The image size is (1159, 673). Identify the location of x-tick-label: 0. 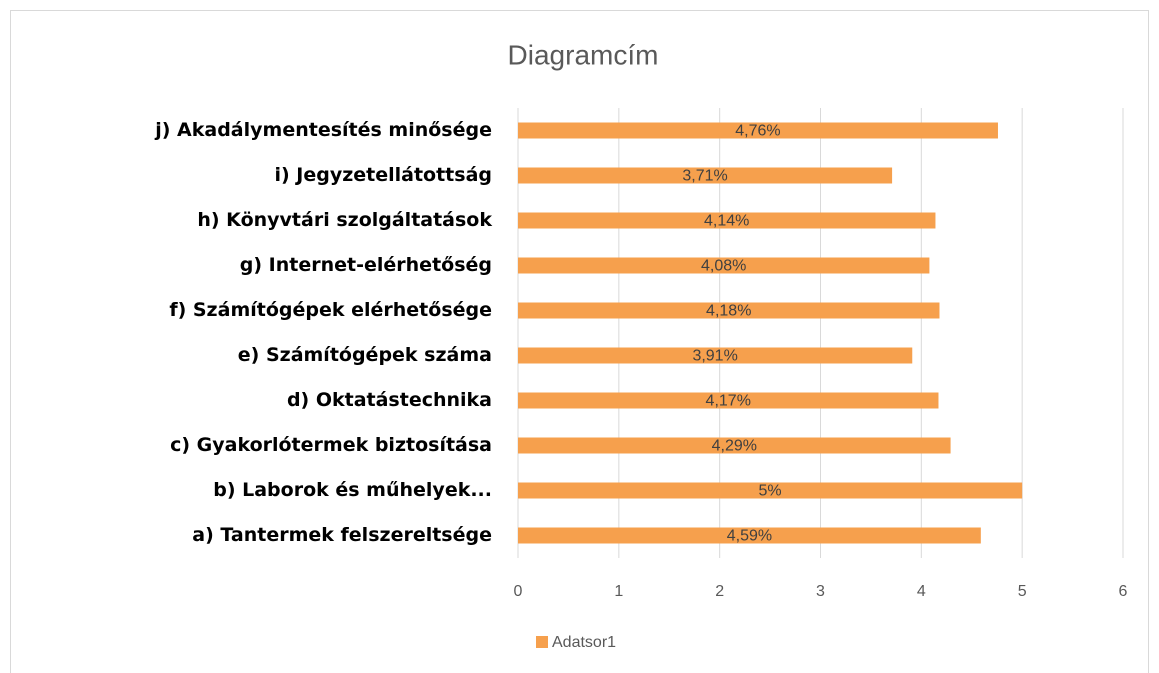
(518, 591).